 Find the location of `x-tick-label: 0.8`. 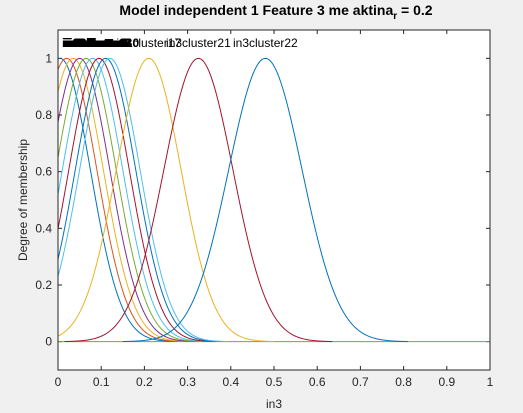

x-tick-label: 0.8 is located at coordinates (403, 382).